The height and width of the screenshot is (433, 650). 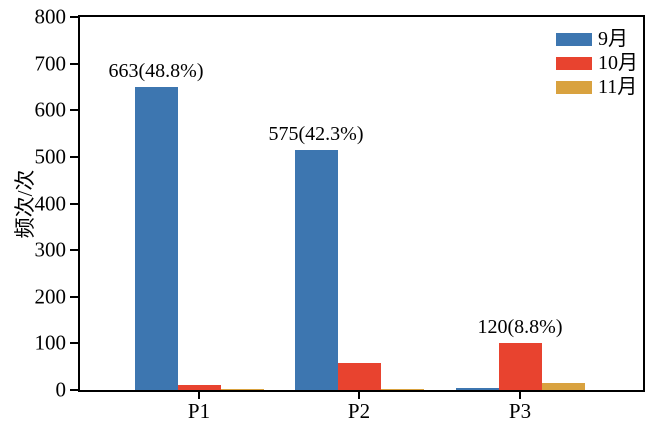 I want to click on legend: 9月 10月 11月, so click(x=597, y=63).